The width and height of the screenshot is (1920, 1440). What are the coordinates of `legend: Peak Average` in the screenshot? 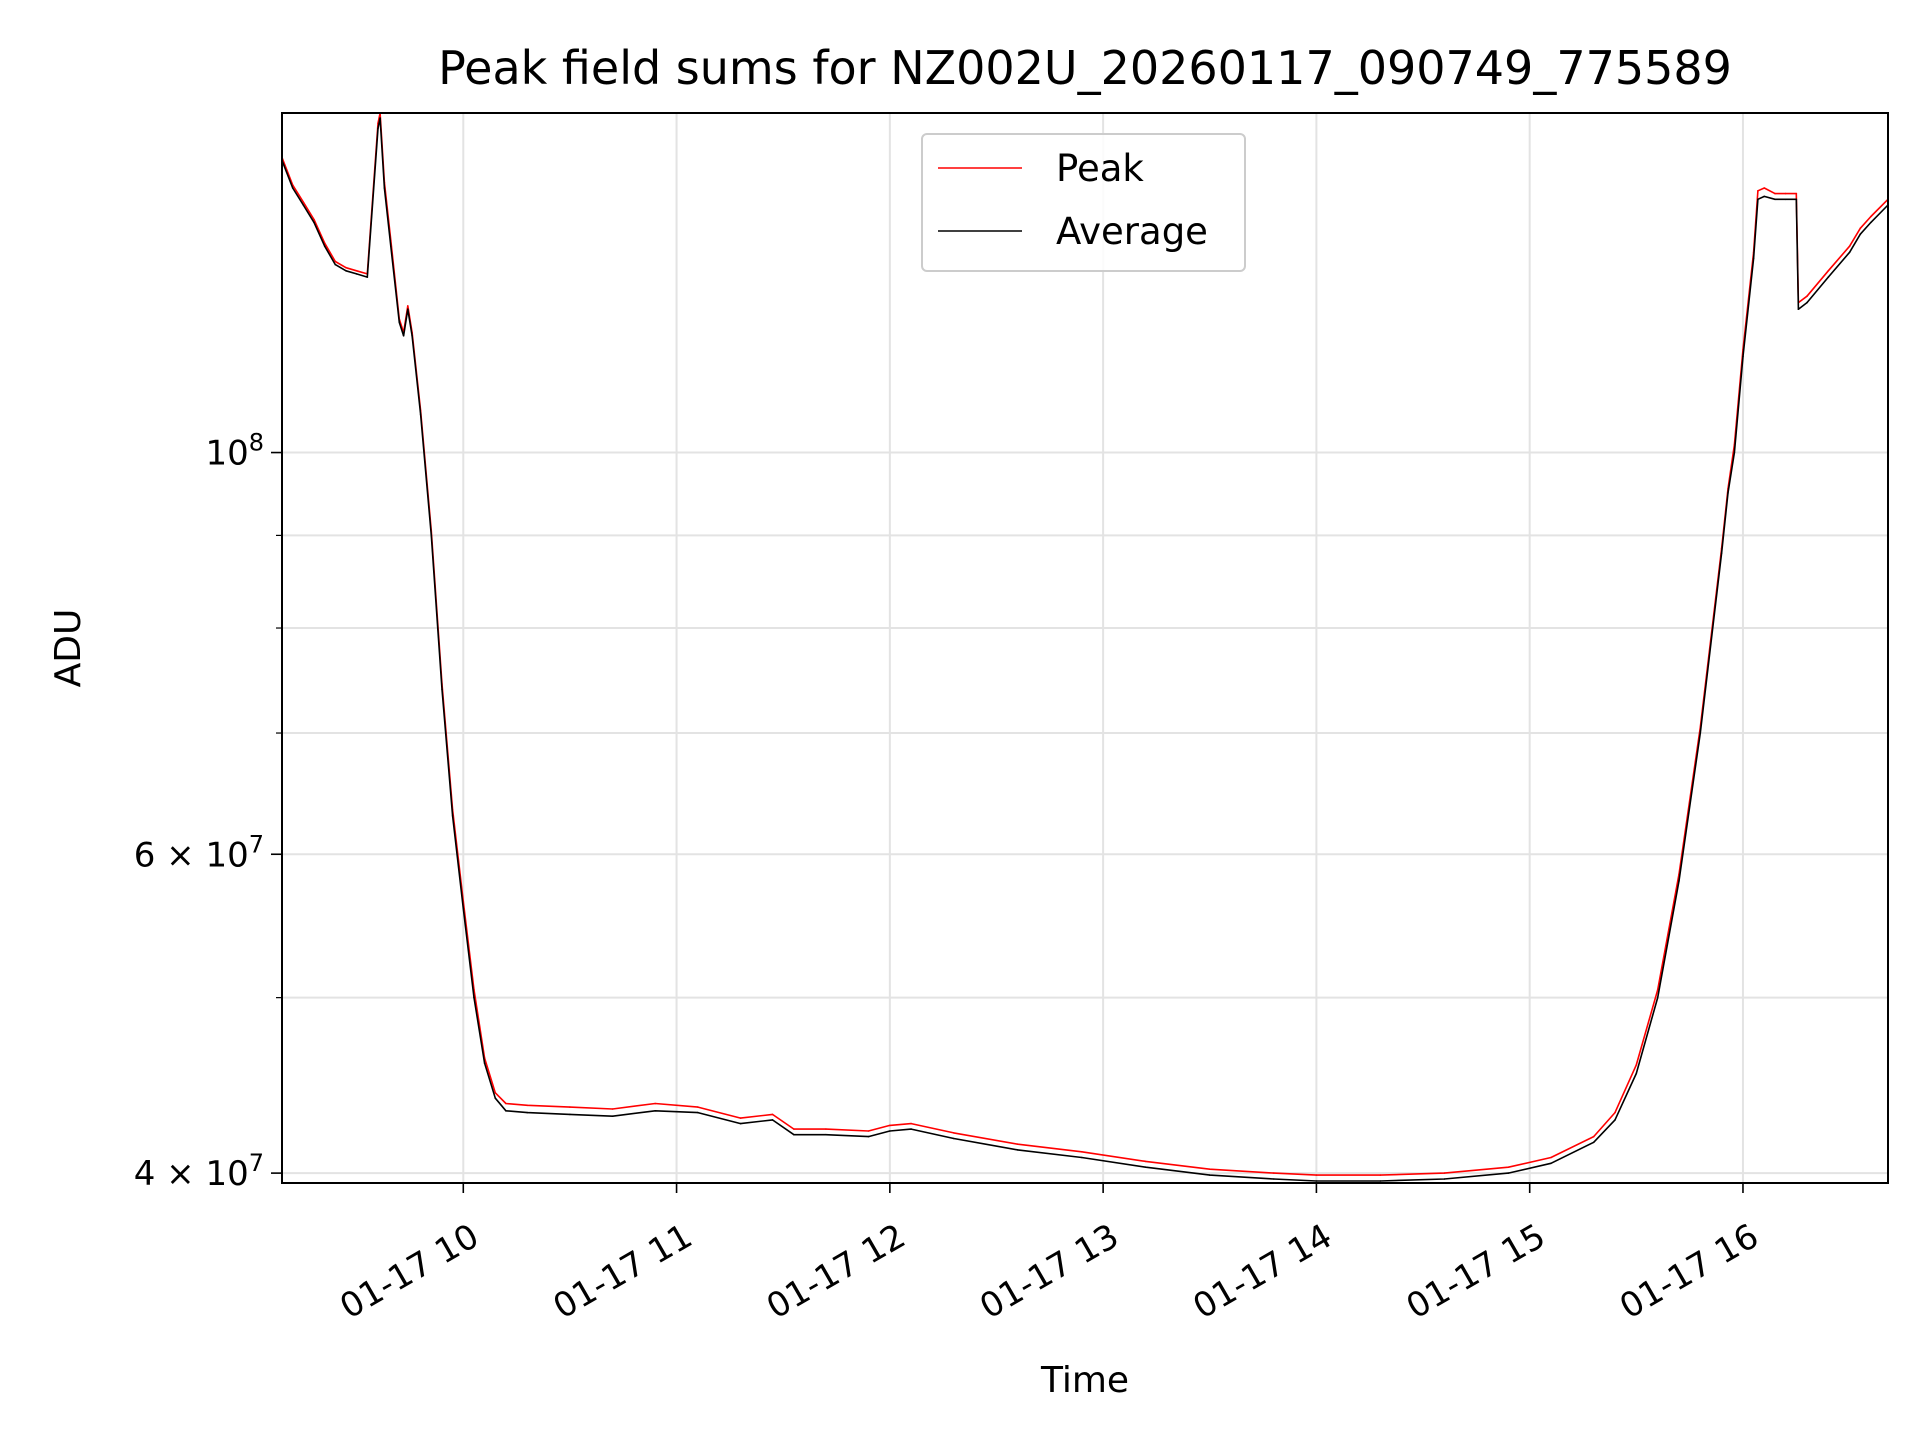 It's located at (1083, 202).